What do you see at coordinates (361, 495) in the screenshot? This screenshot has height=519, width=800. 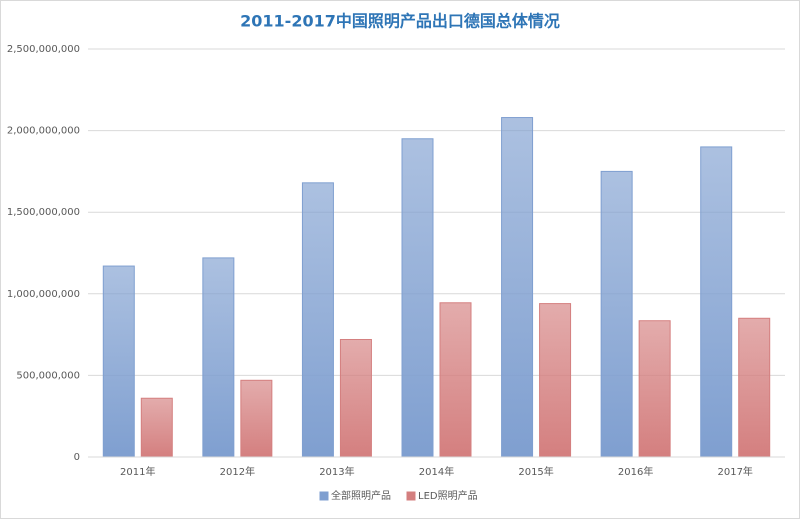 I see `legend-label: 全部照明产品` at bounding box center [361, 495].